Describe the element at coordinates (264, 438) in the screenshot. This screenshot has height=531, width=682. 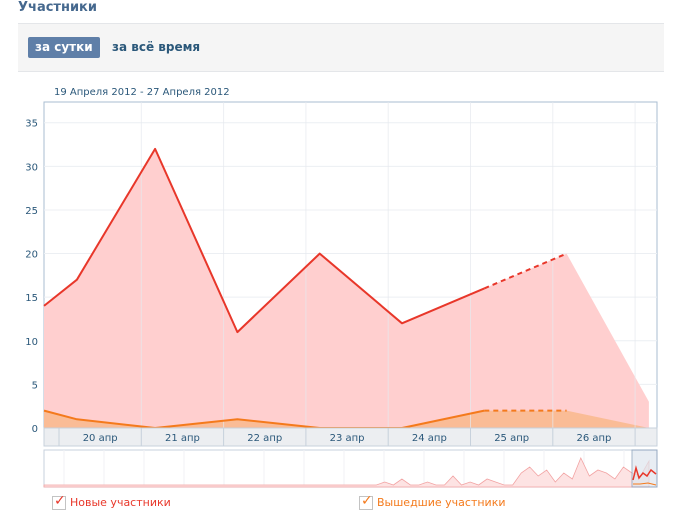
I see `x-tick-label: 22 апр` at that location.